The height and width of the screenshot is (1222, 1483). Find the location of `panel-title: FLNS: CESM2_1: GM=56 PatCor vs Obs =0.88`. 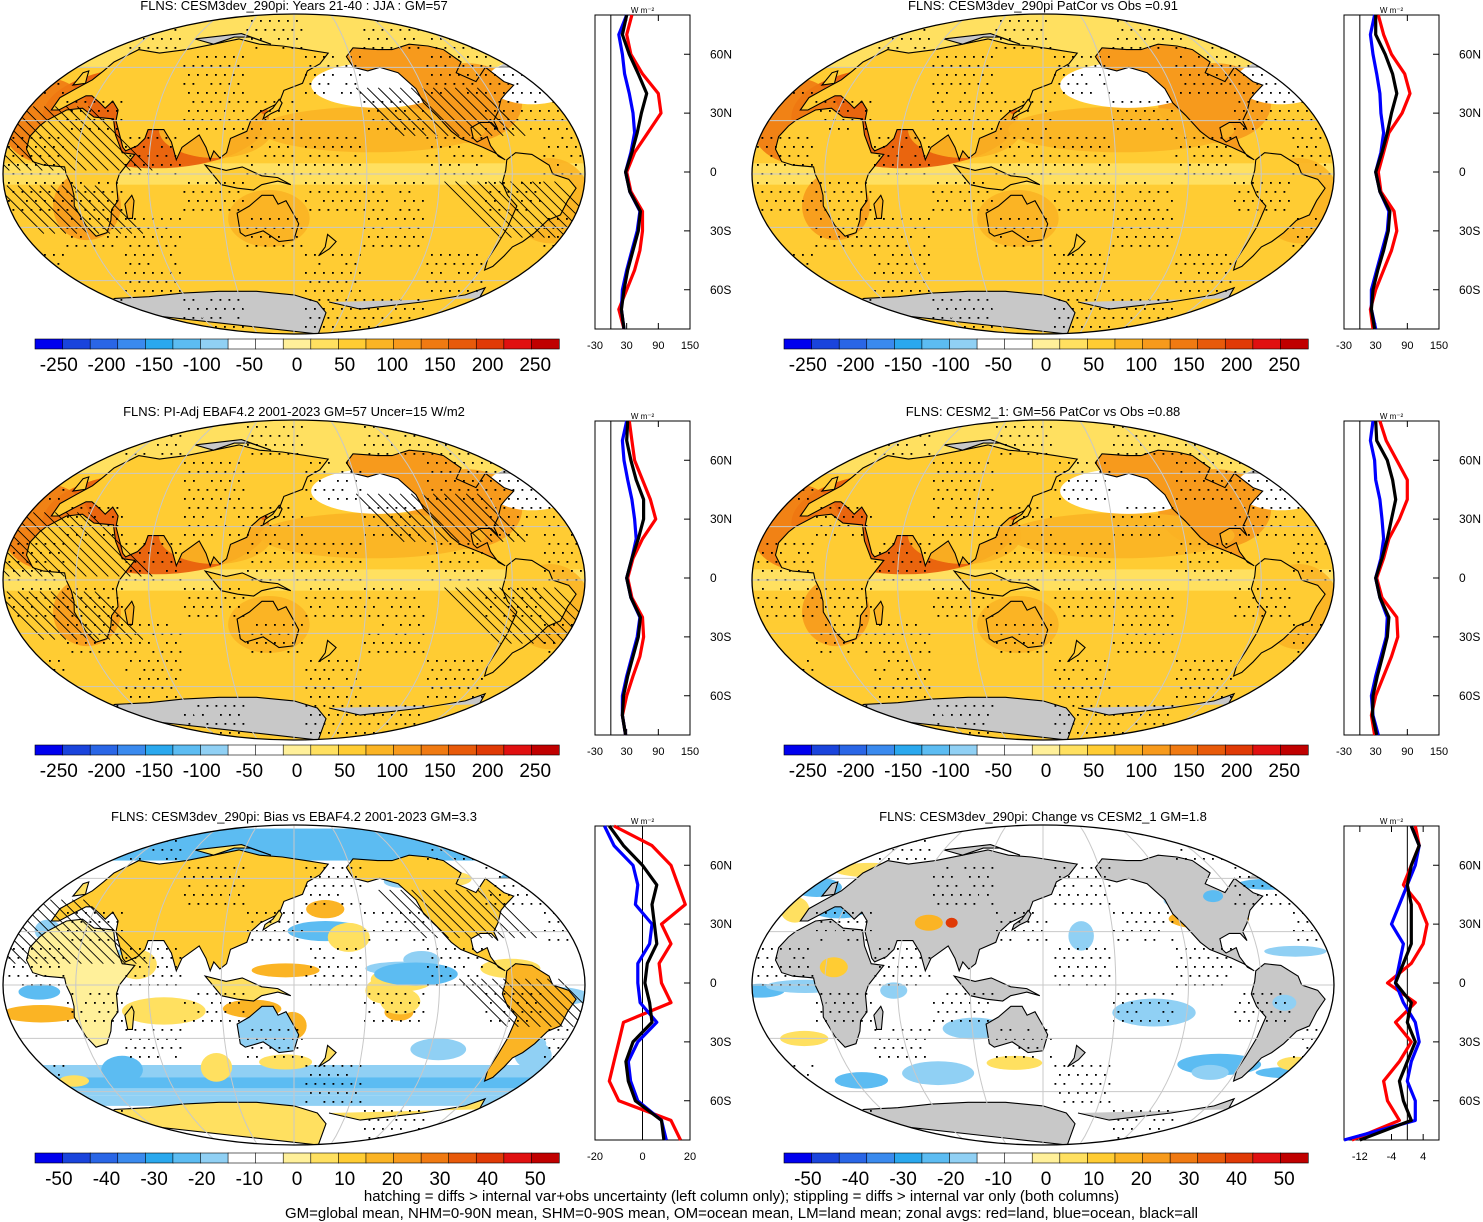

panel-title: FLNS: CESM2_1: GM=56 PatCor vs Obs =0.88 is located at coordinates (1043, 411).